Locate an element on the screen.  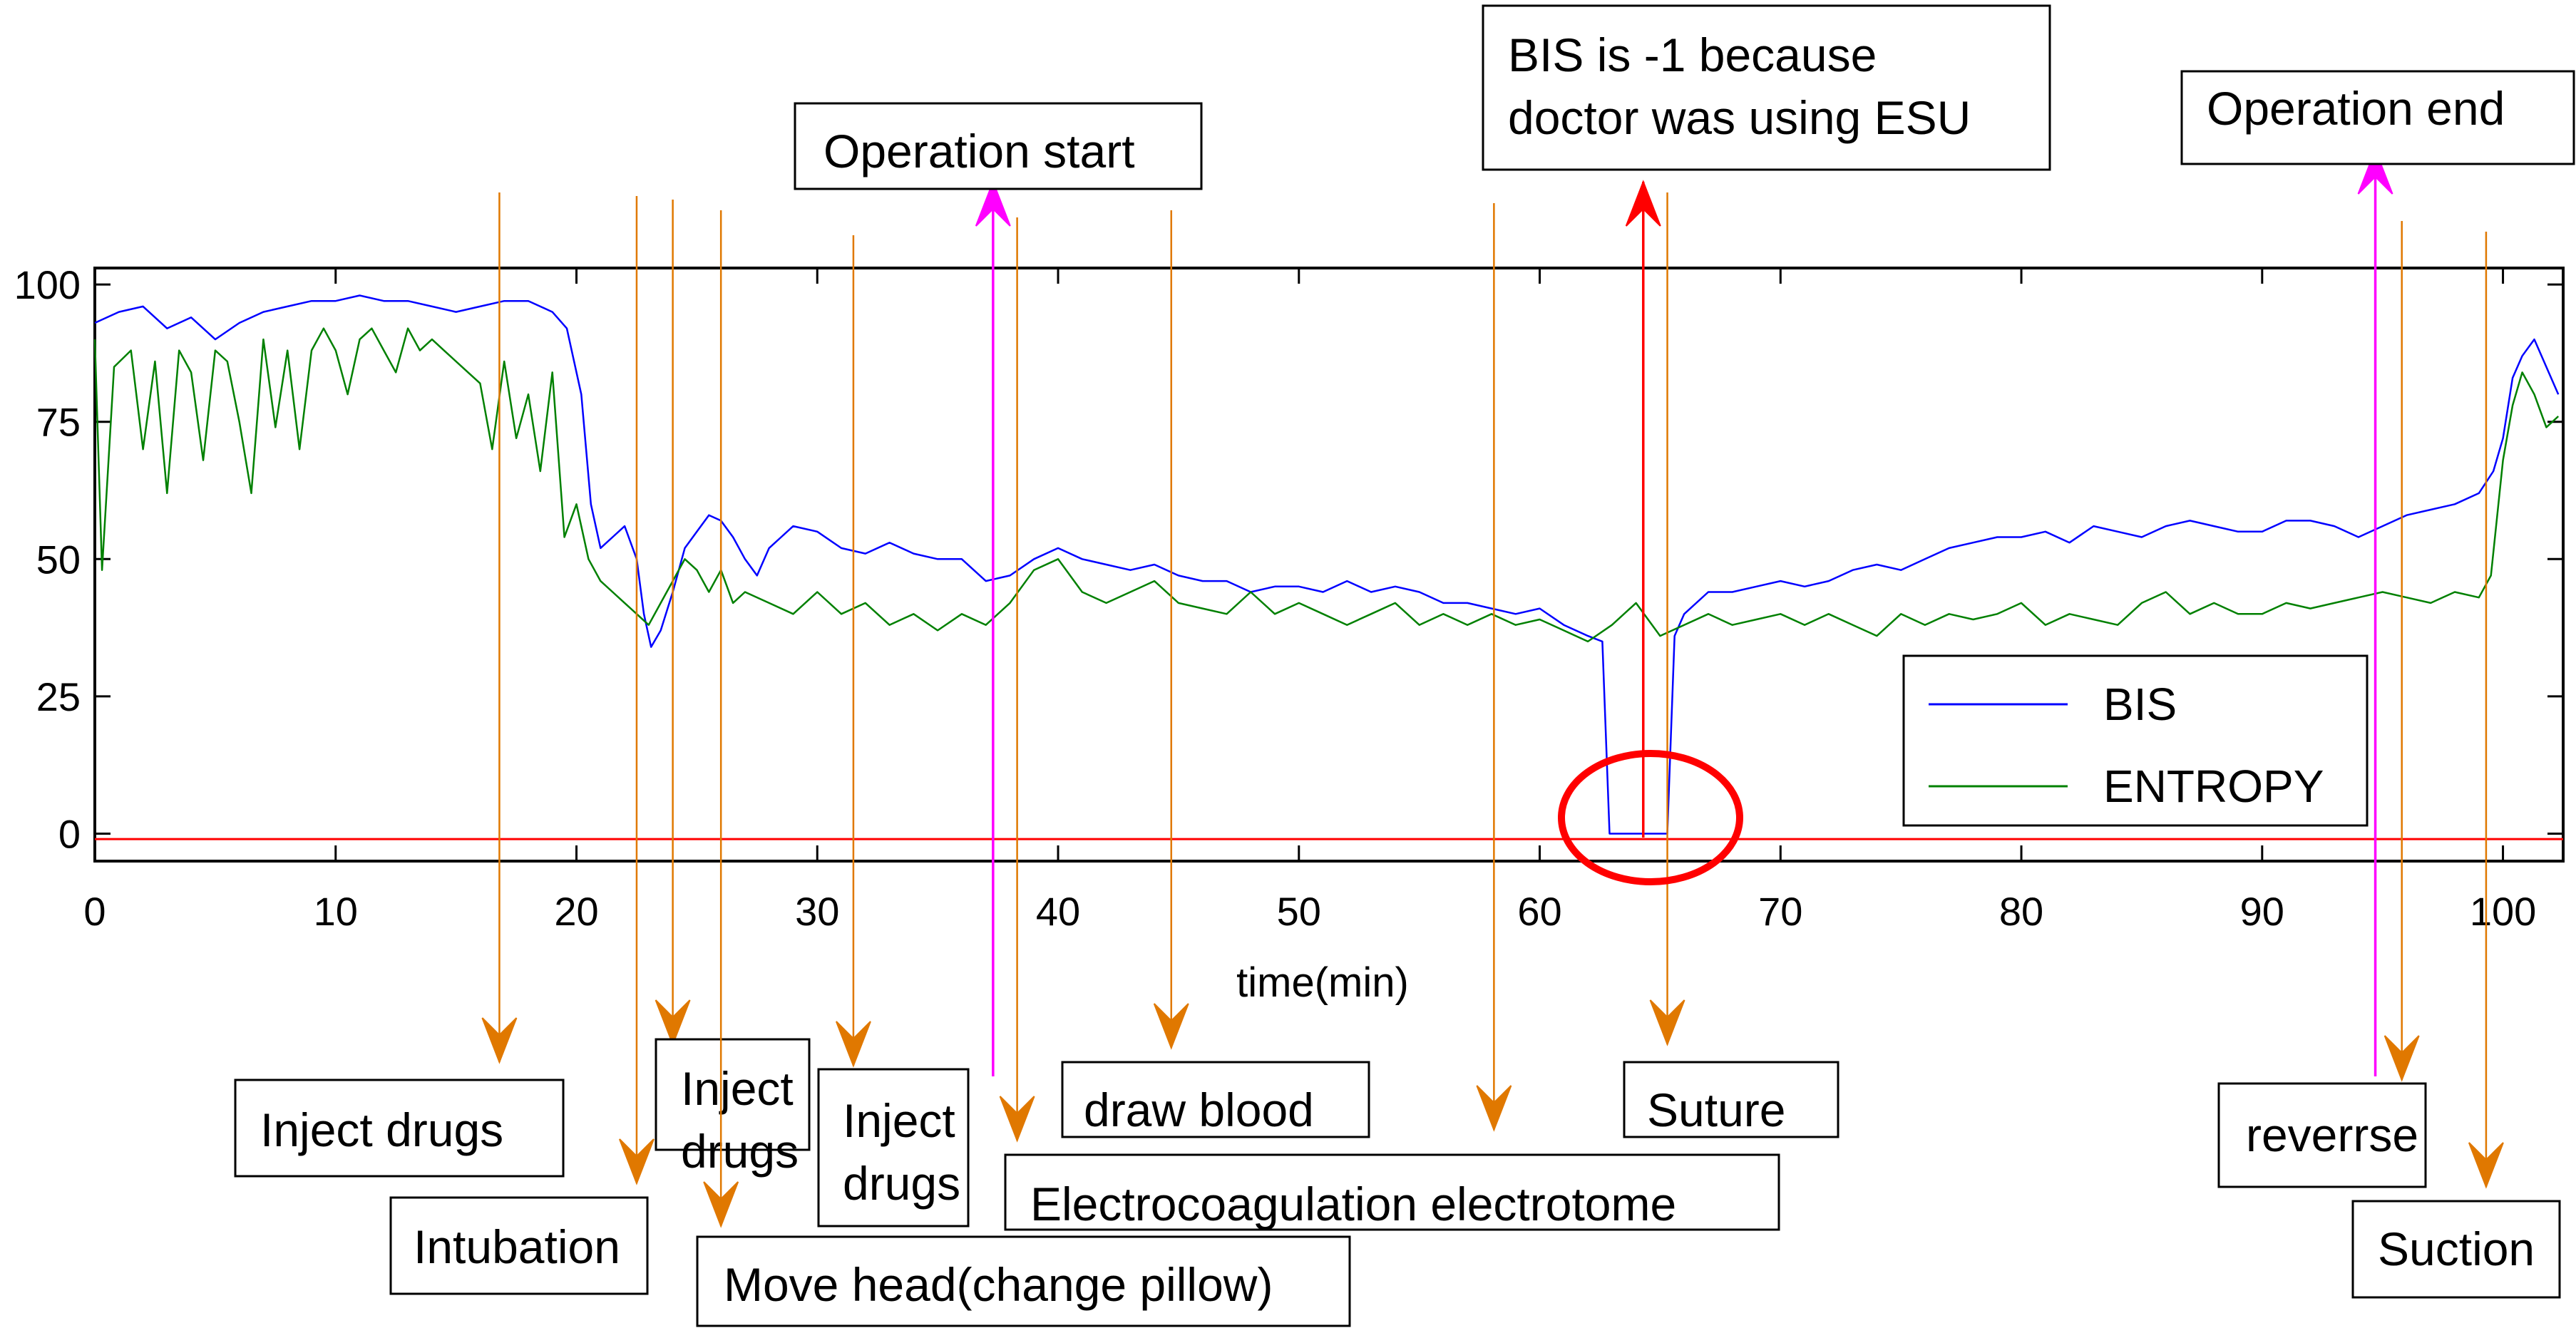
x-tick-label: 90 is located at coordinates (2262, 912).